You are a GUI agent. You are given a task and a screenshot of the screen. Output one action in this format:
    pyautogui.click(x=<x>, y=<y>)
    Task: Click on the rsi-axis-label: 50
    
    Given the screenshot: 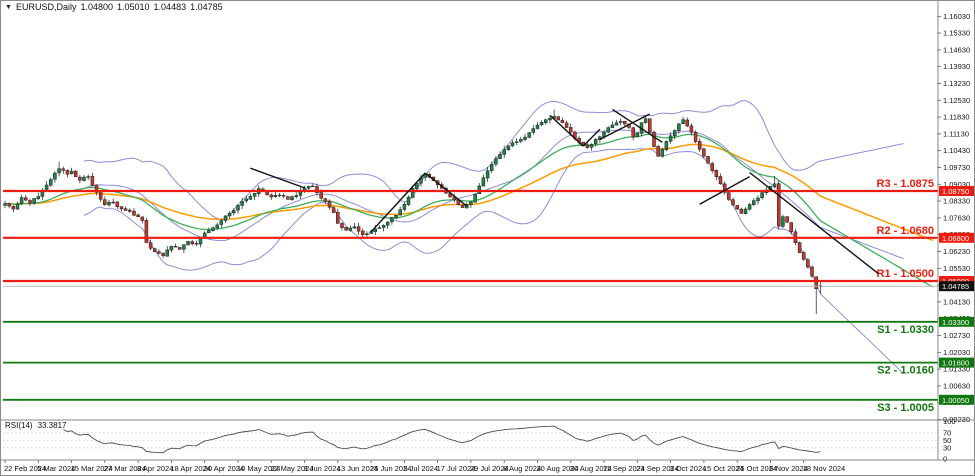 What is the action you would take?
    pyautogui.click(x=947, y=440)
    